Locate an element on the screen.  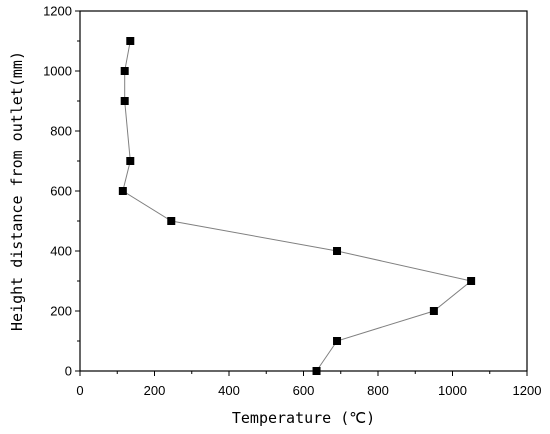
y-tick-label: 0 is located at coordinates (68, 371).